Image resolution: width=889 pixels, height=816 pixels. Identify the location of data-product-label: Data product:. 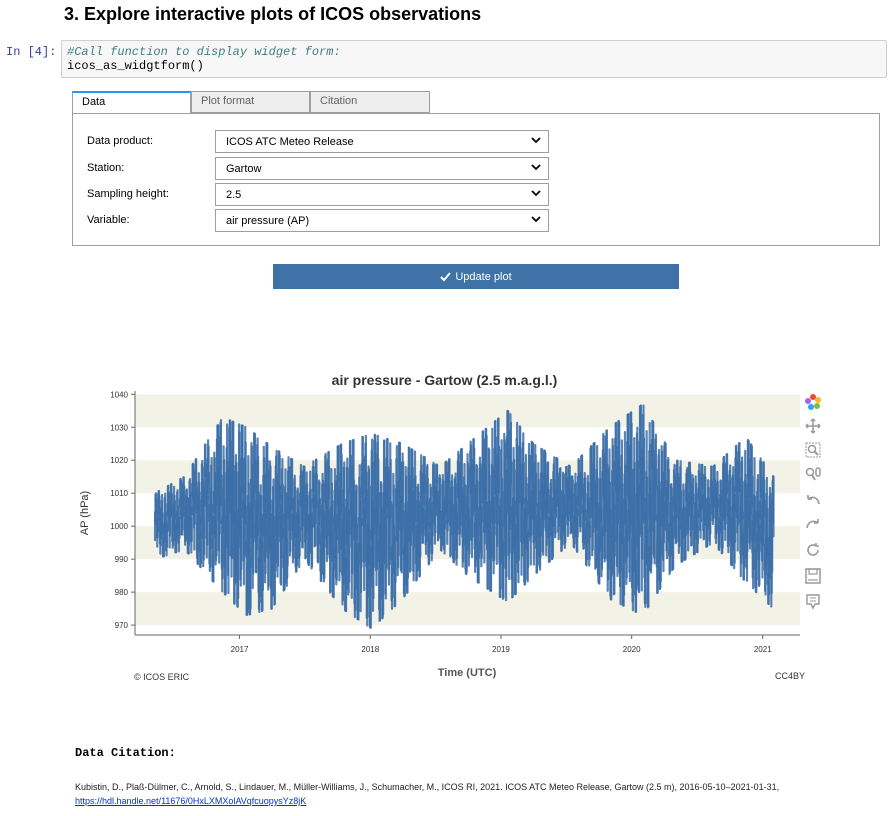
(120, 141).